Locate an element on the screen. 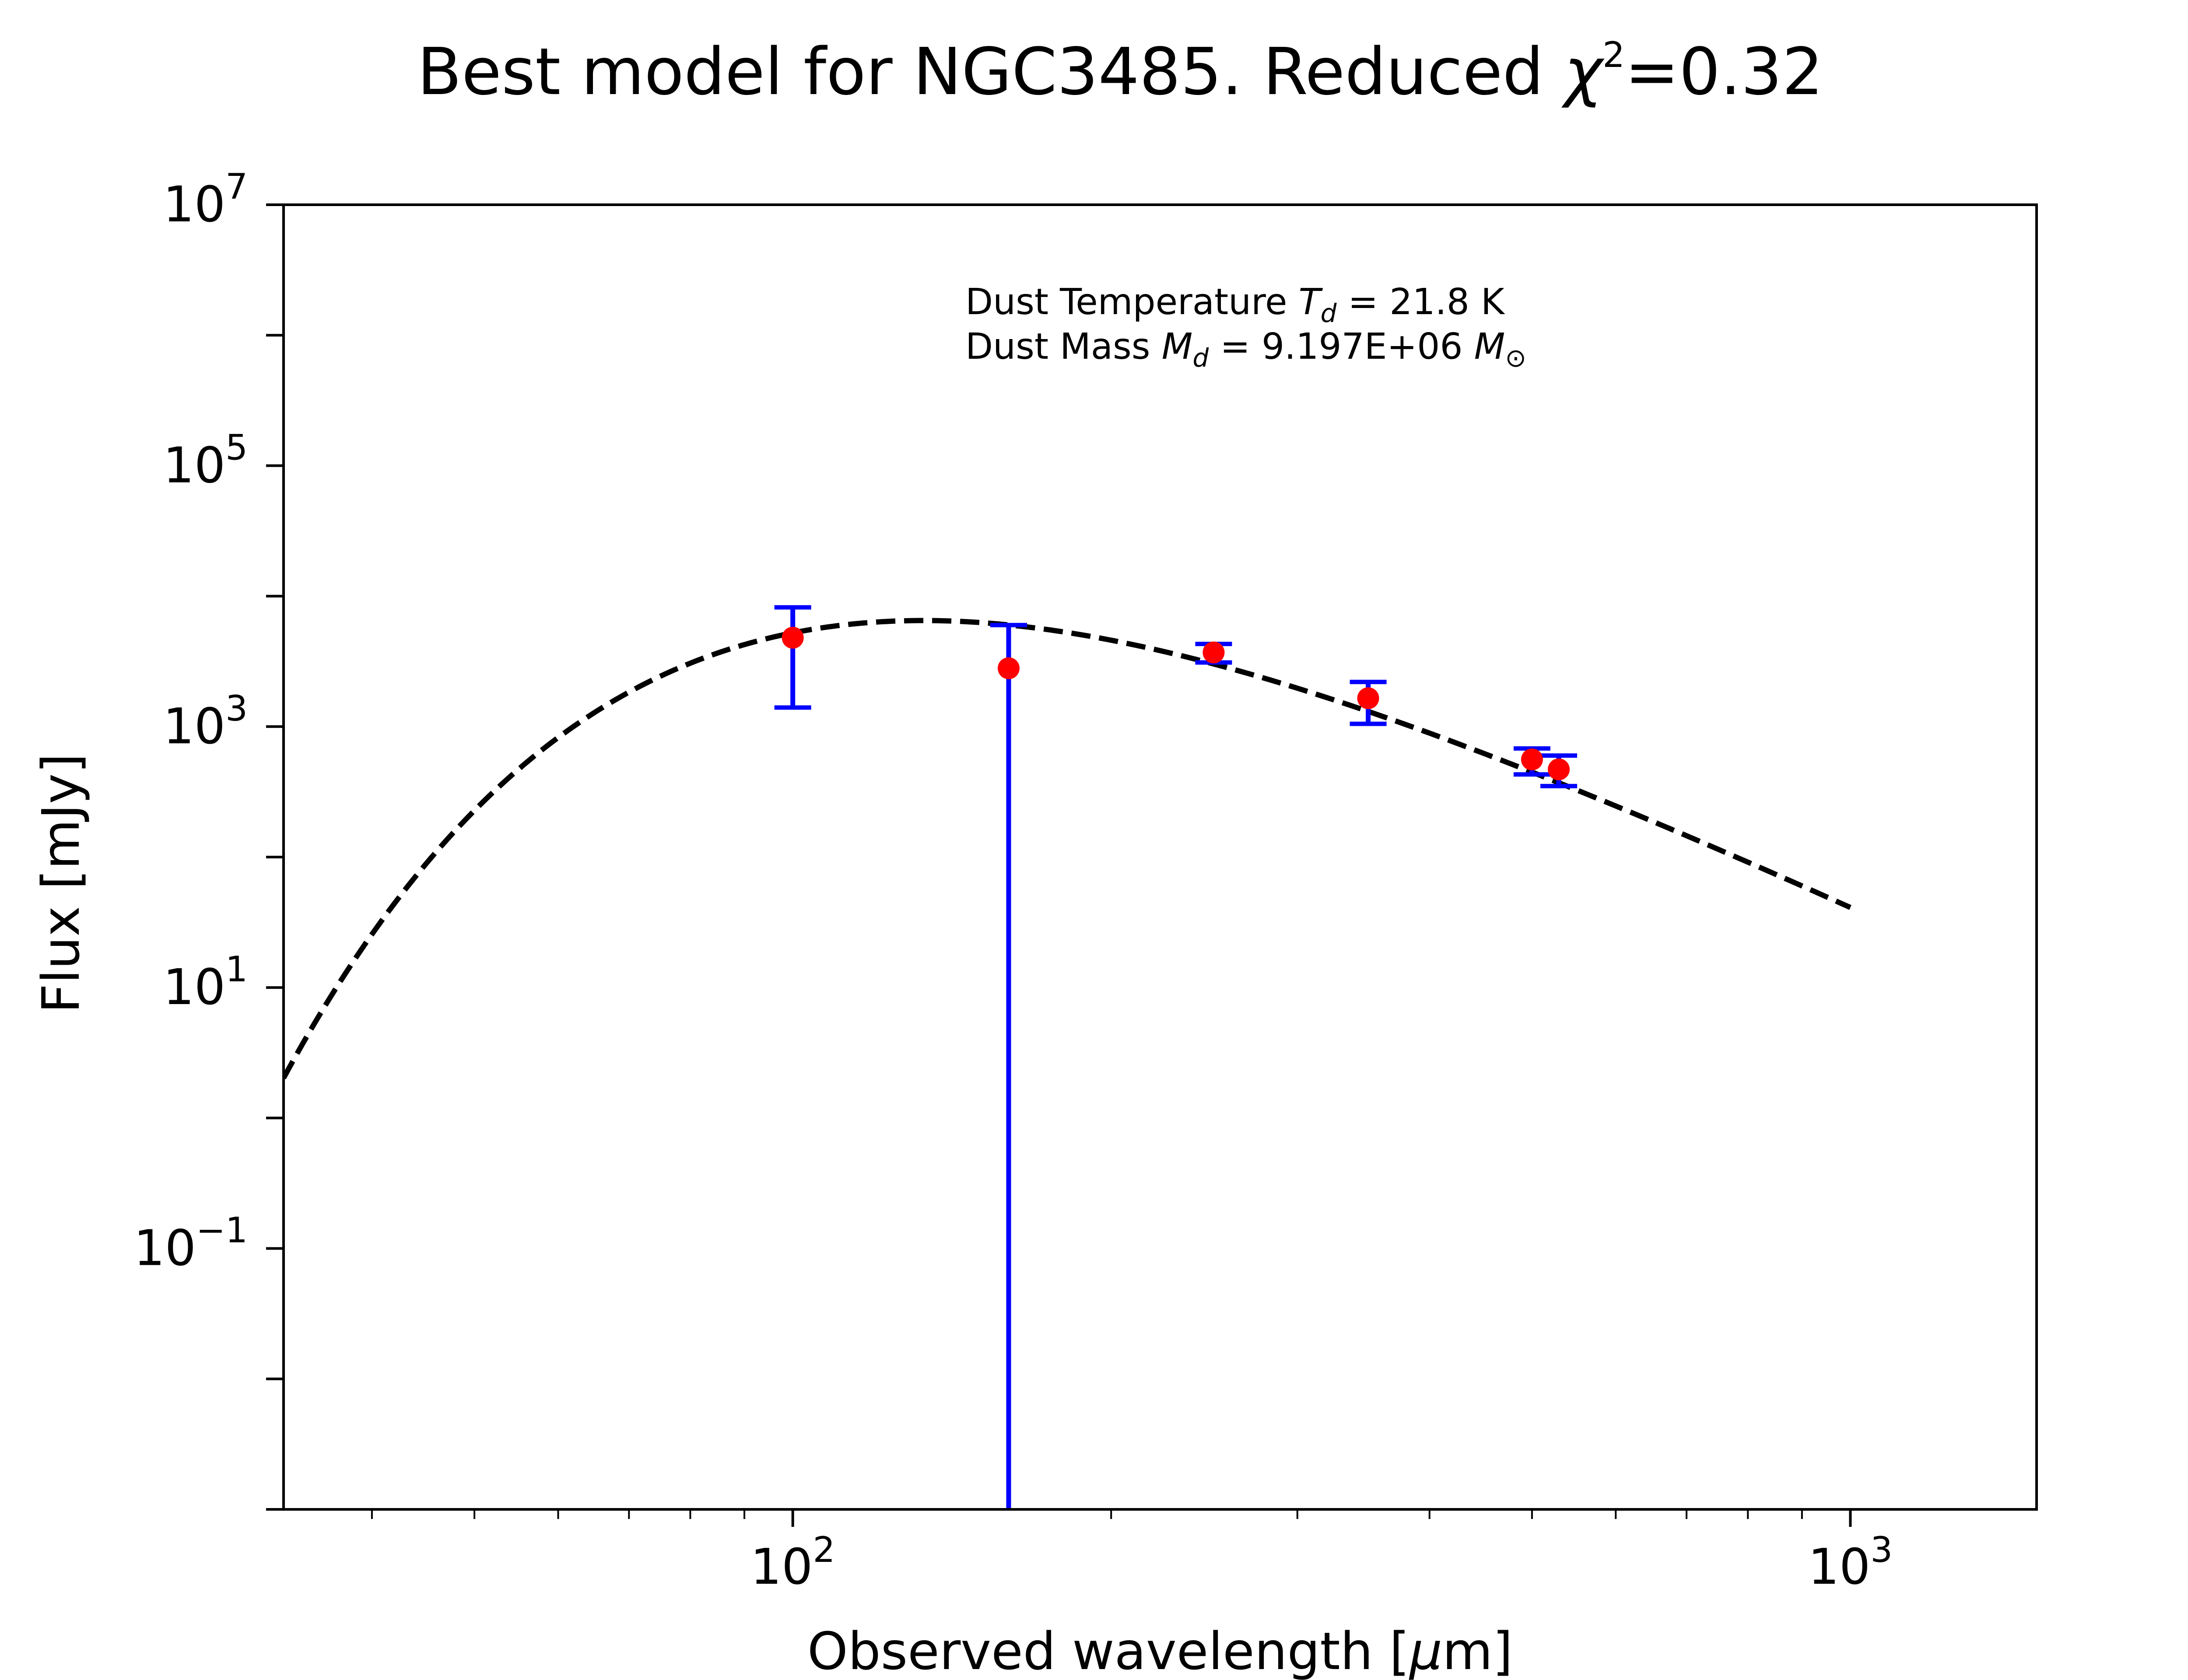  annotation-temperature-prefix: Dust Temperature is located at coordinates (1132, 302).